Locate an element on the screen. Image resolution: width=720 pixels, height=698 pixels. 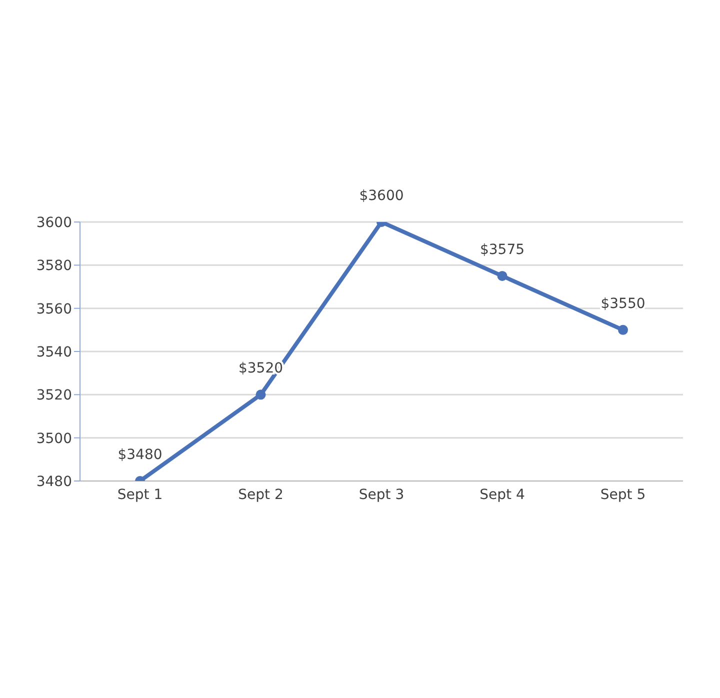
data-label: $3550 is located at coordinates (623, 304).